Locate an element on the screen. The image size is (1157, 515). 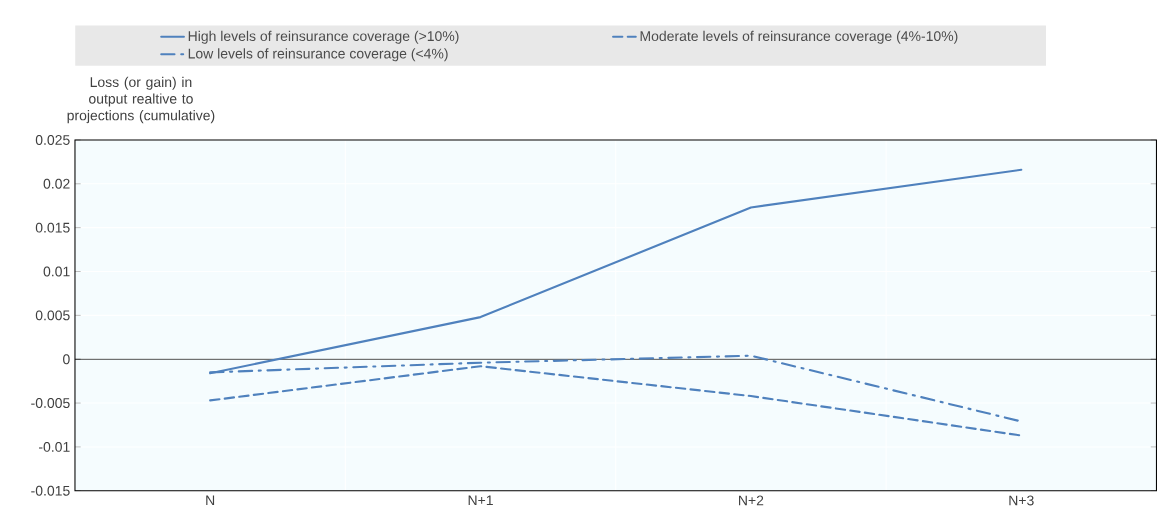
legend-label: Low levels of reinsurance coverage (<4%) is located at coordinates (318, 55).